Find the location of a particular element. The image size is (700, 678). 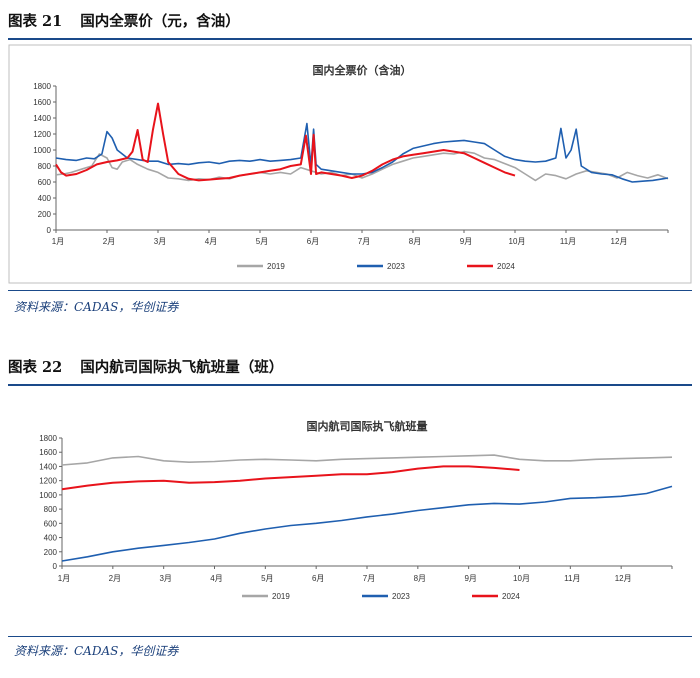

figure-21-title: 图表 21 国内全票价（元，含油） is located at coordinates (124, 20).